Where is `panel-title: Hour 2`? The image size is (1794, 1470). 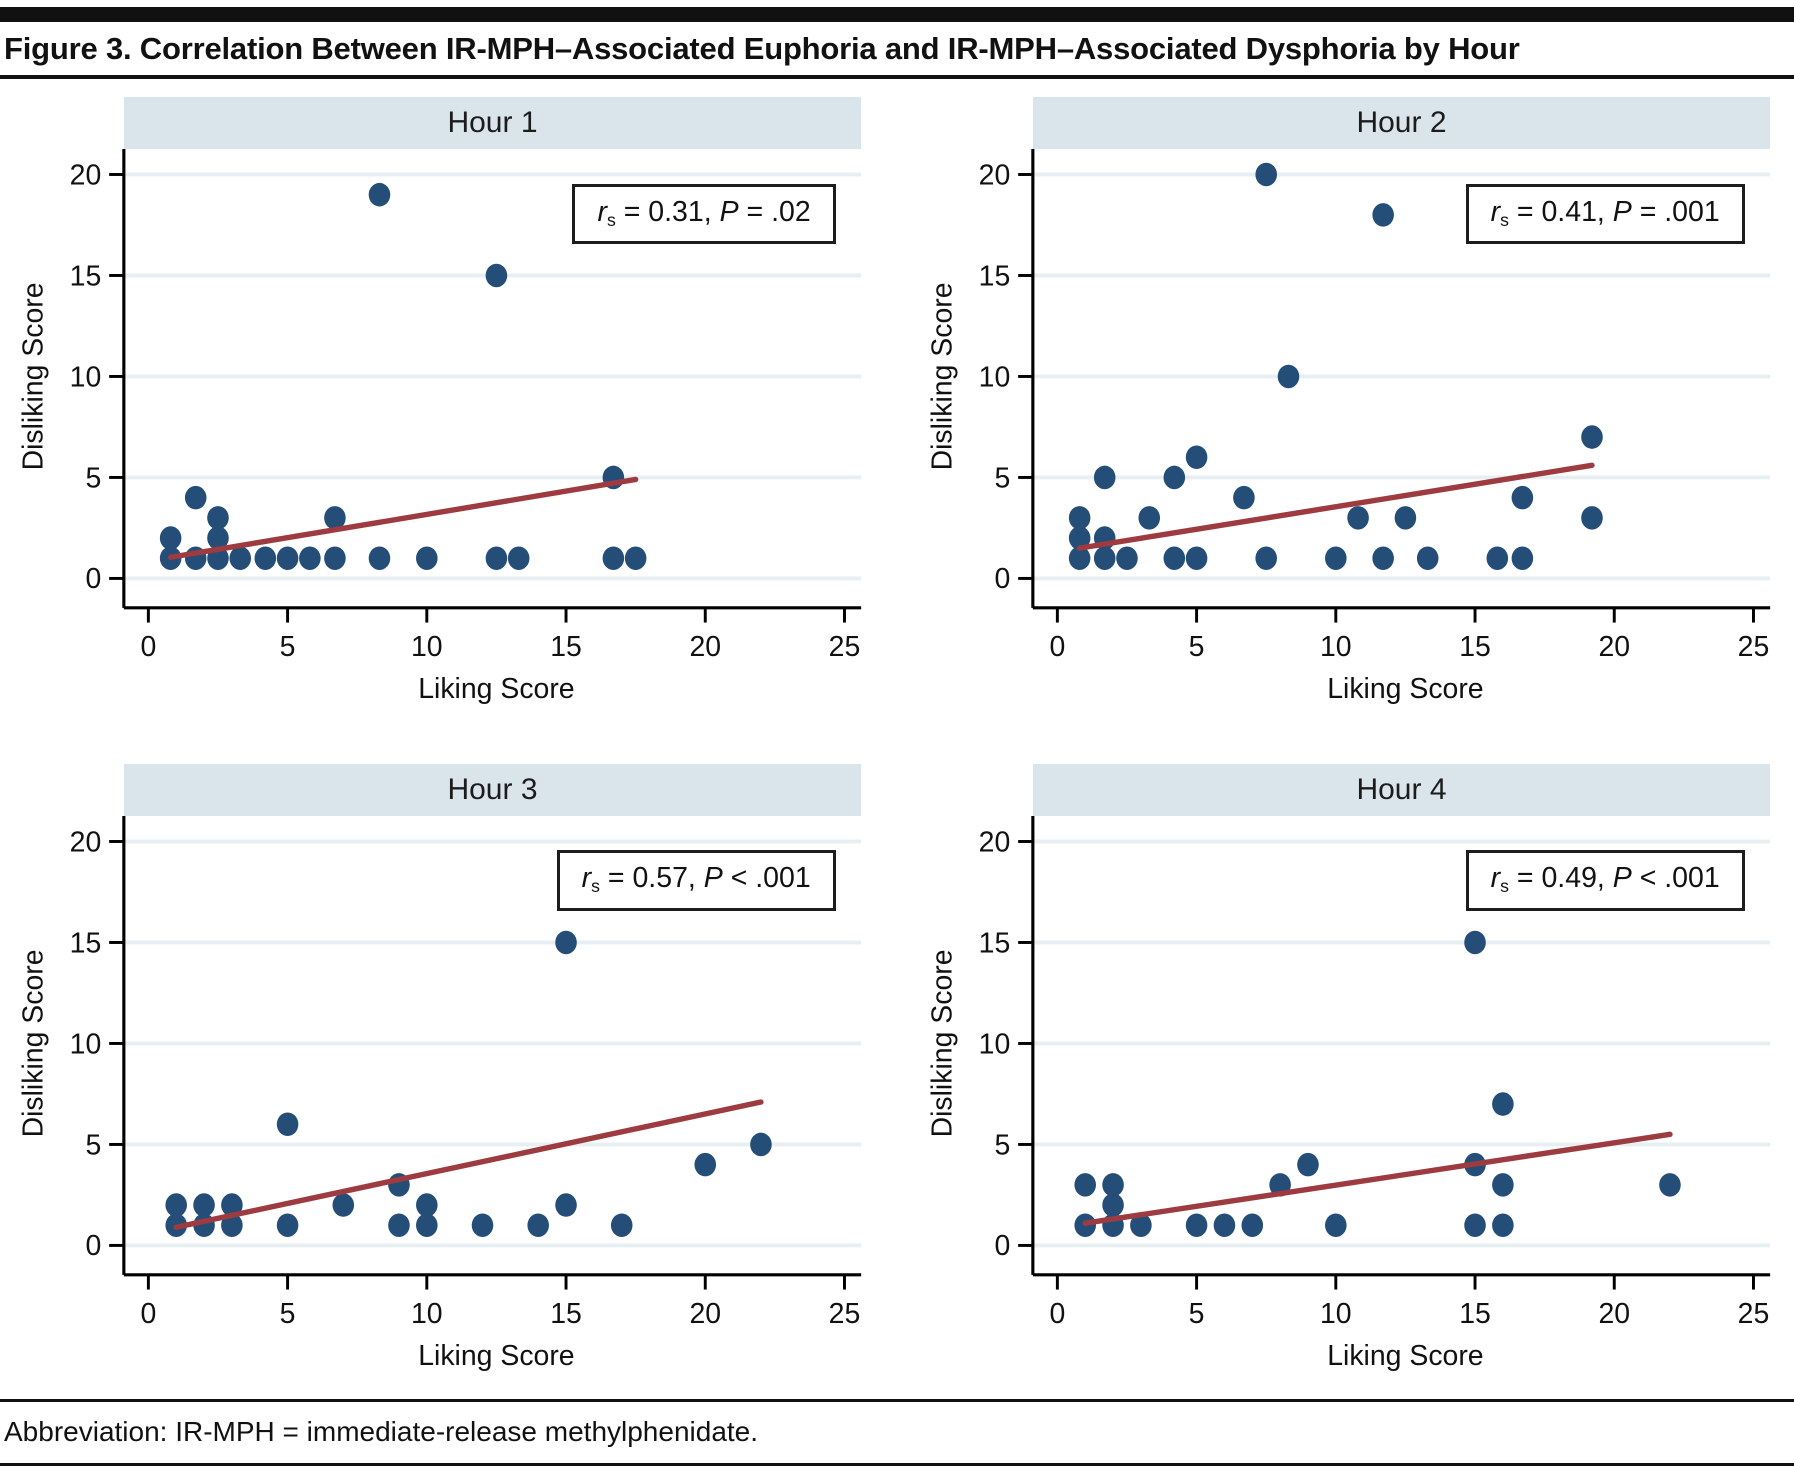 panel-title: Hour 2 is located at coordinates (1401, 122).